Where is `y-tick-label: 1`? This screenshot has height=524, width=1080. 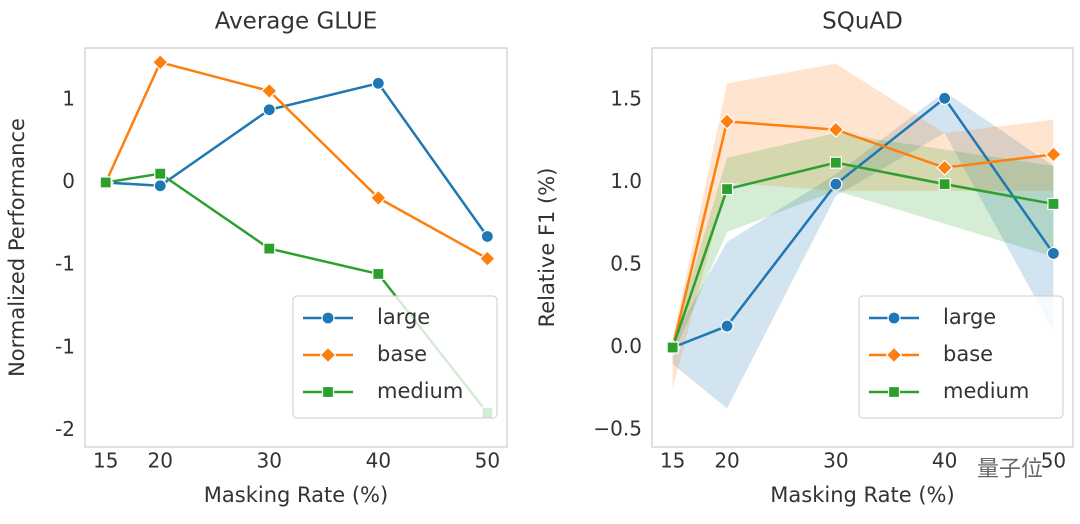
y-tick-label: 1 is located at coordinates (68, 98).